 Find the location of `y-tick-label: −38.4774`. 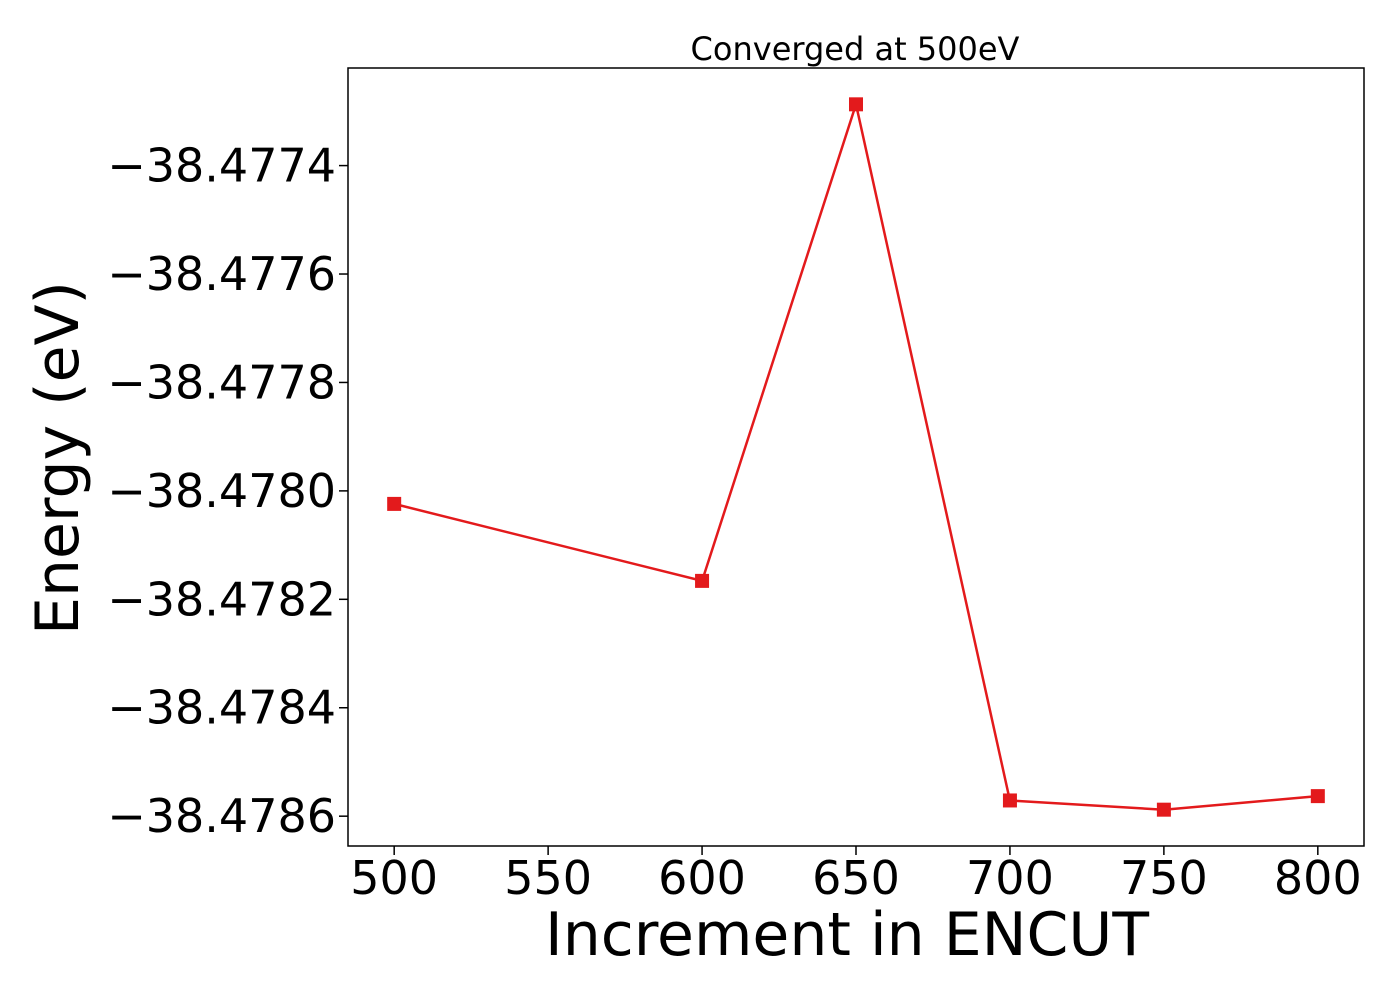

y-tick-label: −38.4774 is located at coordinates (221, 166).